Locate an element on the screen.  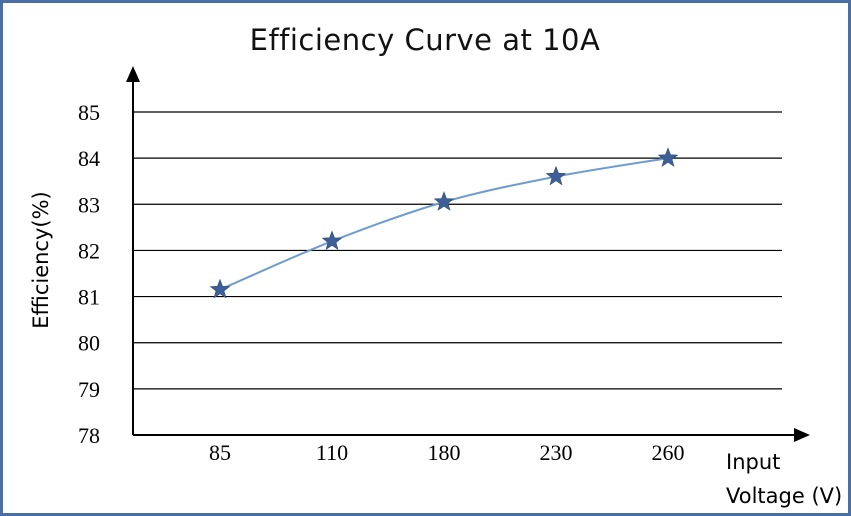
x-tick-label: 260 is located at coordinates (668, 452).